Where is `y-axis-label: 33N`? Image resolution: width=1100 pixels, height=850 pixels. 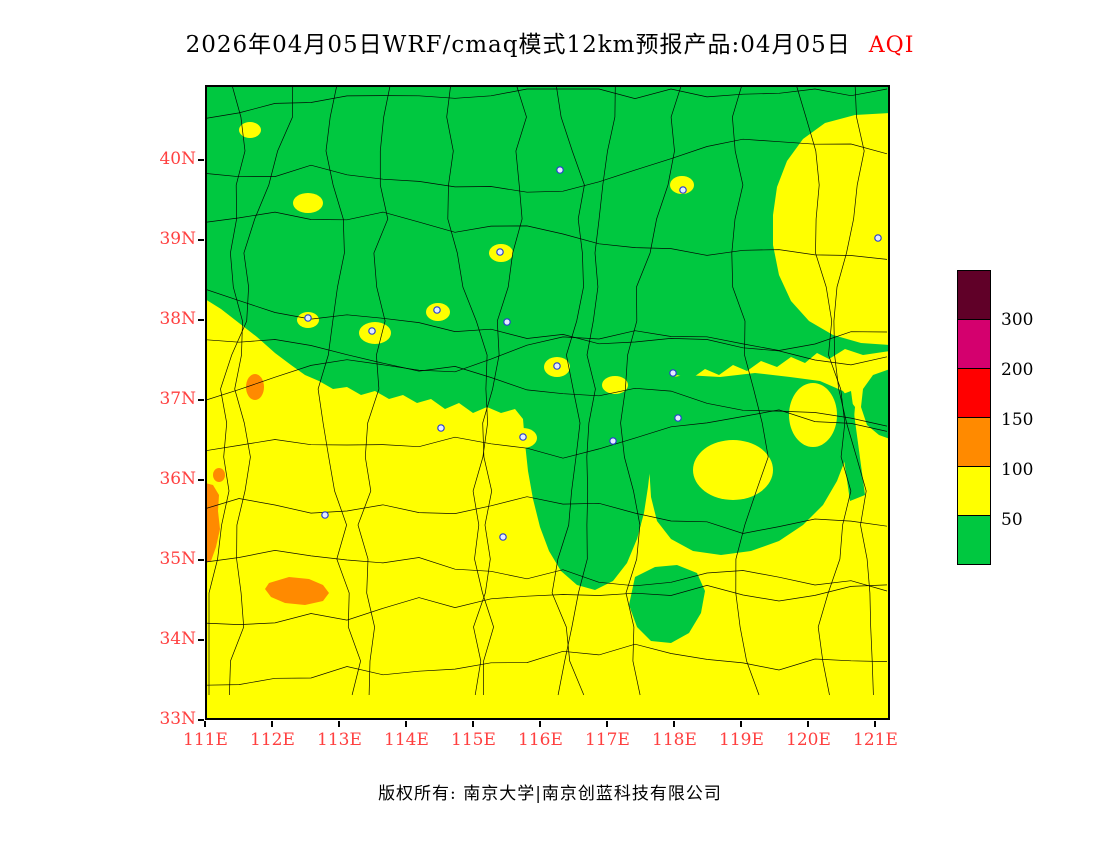 y-axis-label: 33N is located at coordinates (177, 719).